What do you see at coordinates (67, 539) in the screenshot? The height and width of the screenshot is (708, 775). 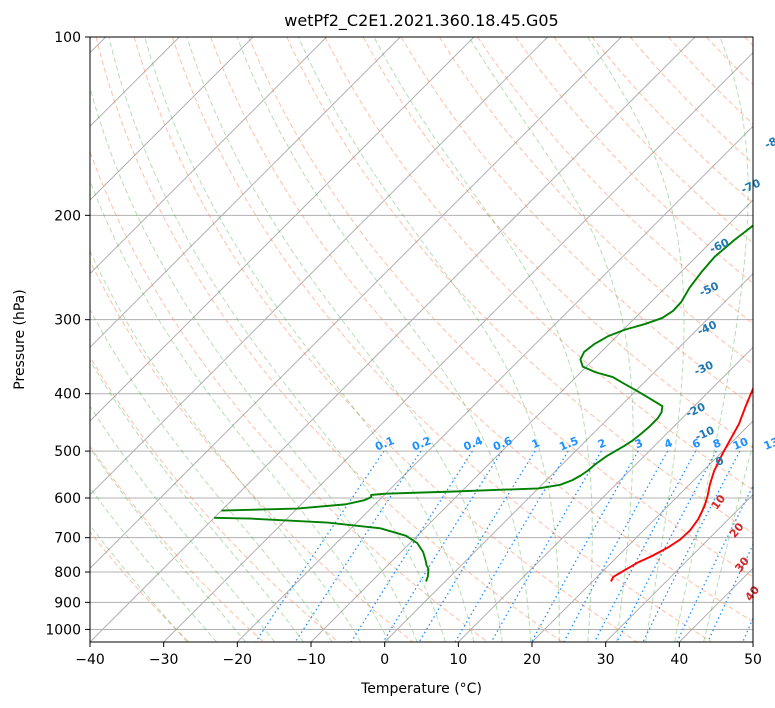 I see `y-tick-label: 700` at bounding box center [67, 539].